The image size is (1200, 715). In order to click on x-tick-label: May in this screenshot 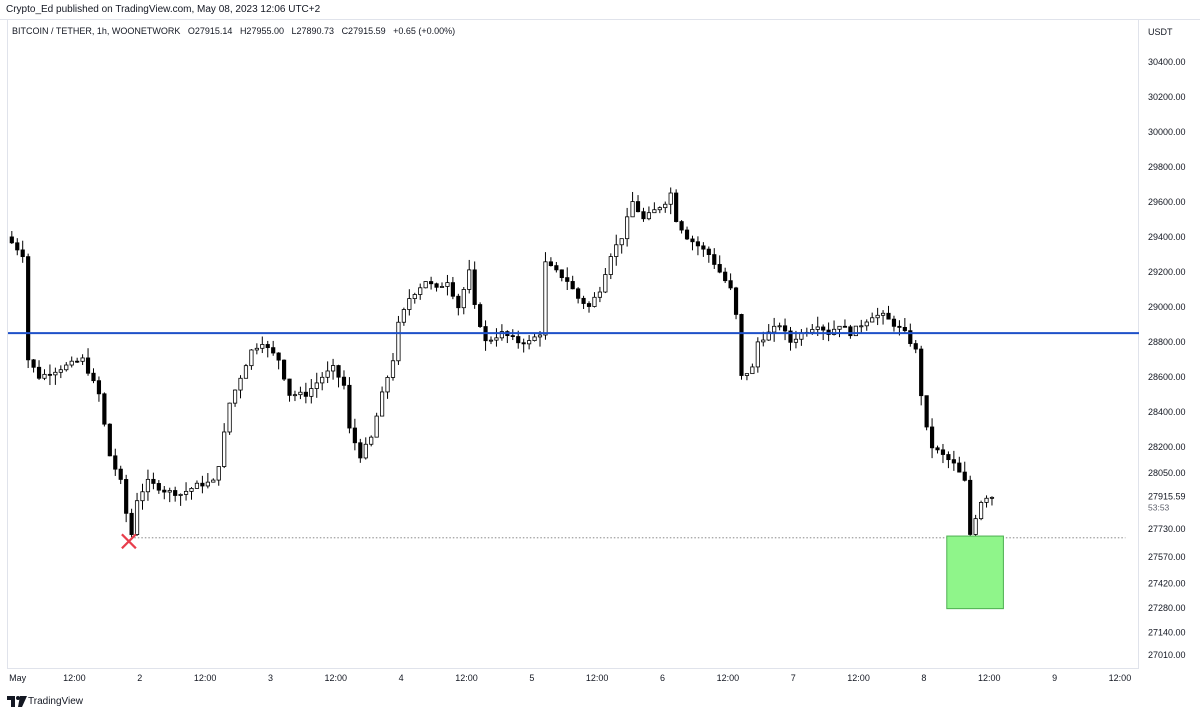, I will do `click(18, 678)`.